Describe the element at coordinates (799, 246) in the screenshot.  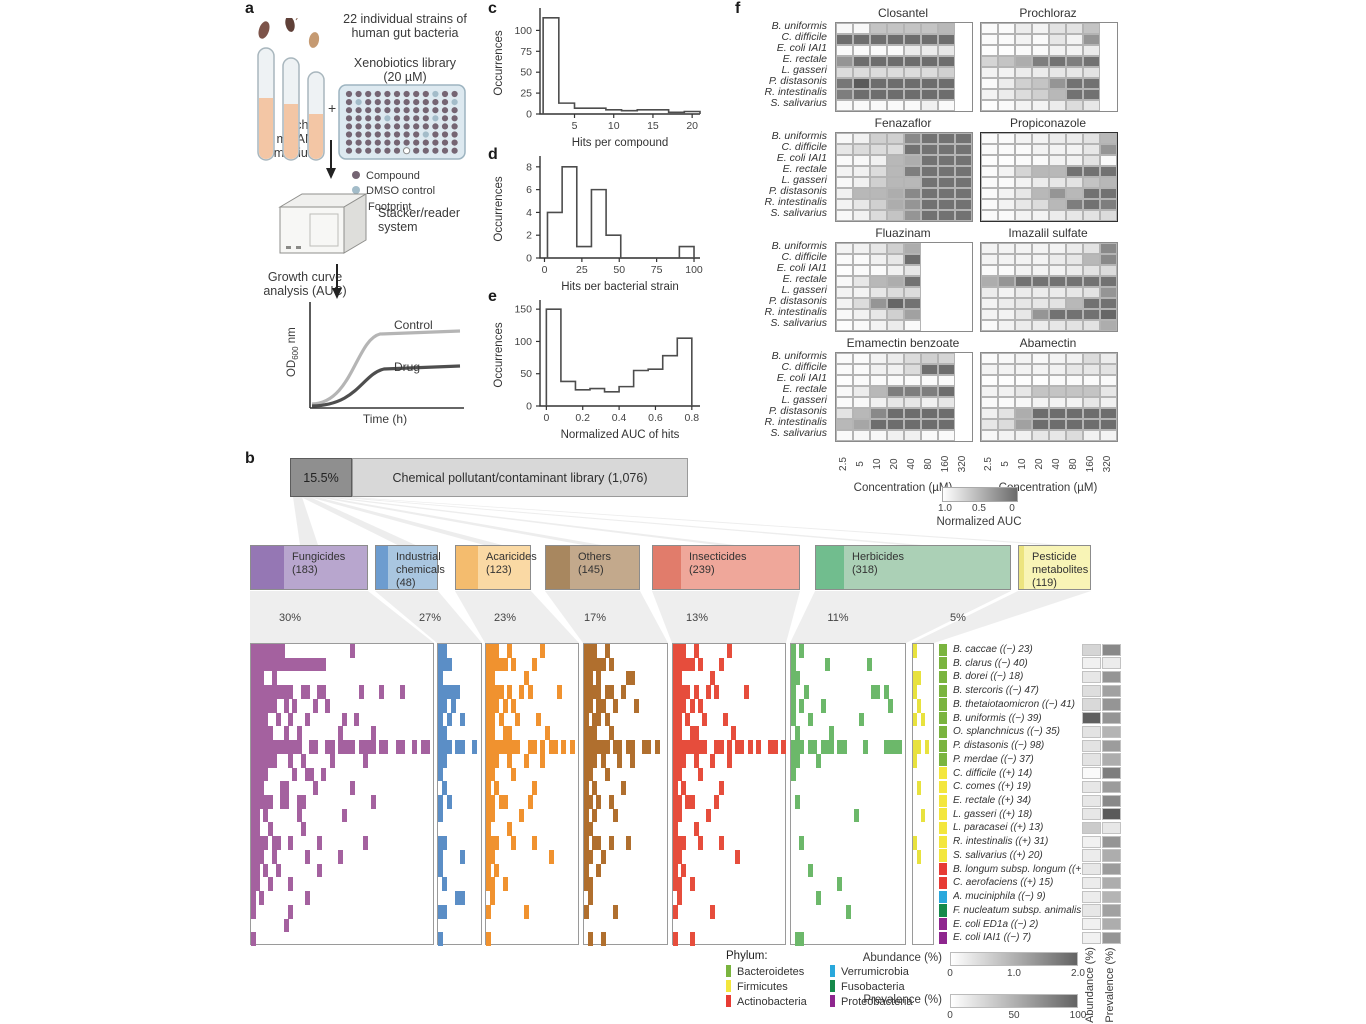
I see `f-row-label: B. uniformis` at that location.